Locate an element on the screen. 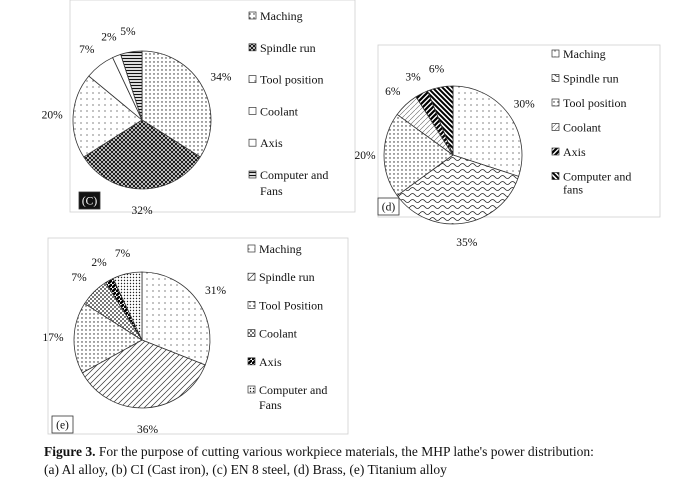  slice-data-label: 30% is located at coordinates (525, 104).